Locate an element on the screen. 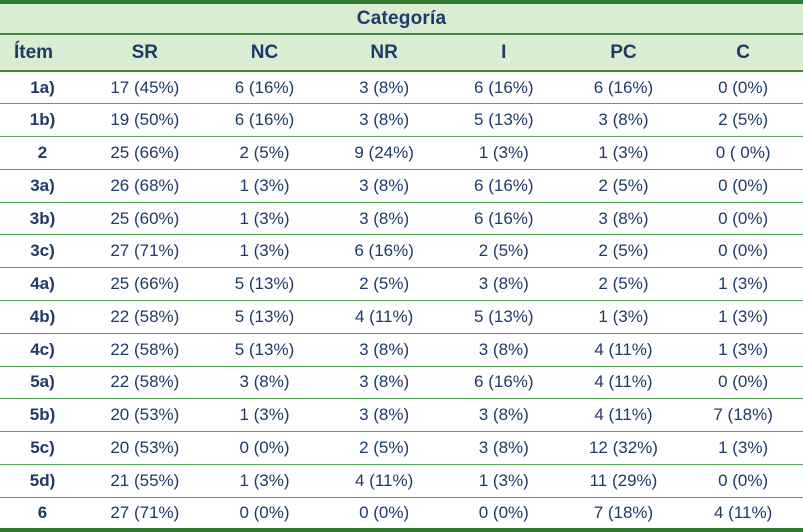 The image size is (803, 532). column-header-nr: NR is located at coordinates (384, 53).